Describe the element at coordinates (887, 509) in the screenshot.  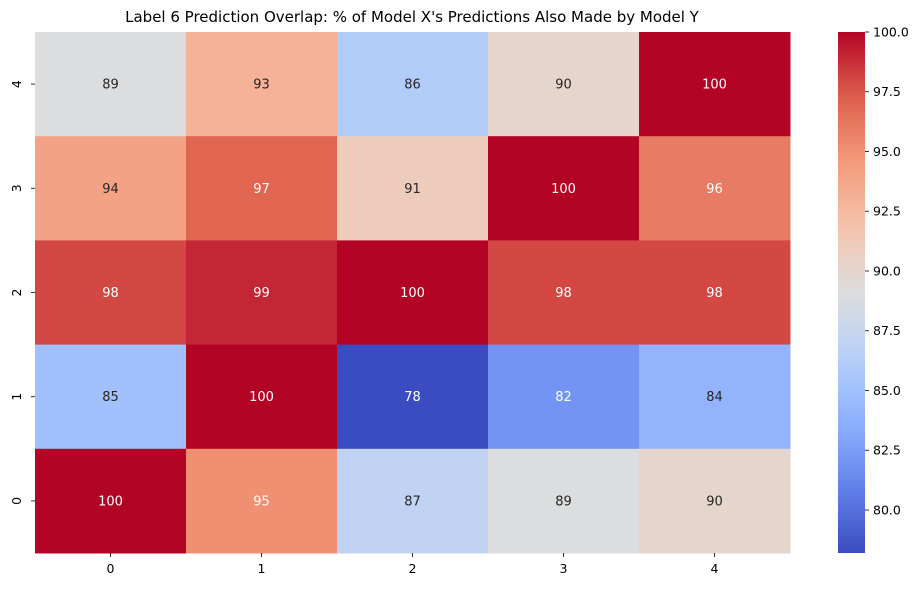
I see `colorbar-tick-label: 80.0` at that location.